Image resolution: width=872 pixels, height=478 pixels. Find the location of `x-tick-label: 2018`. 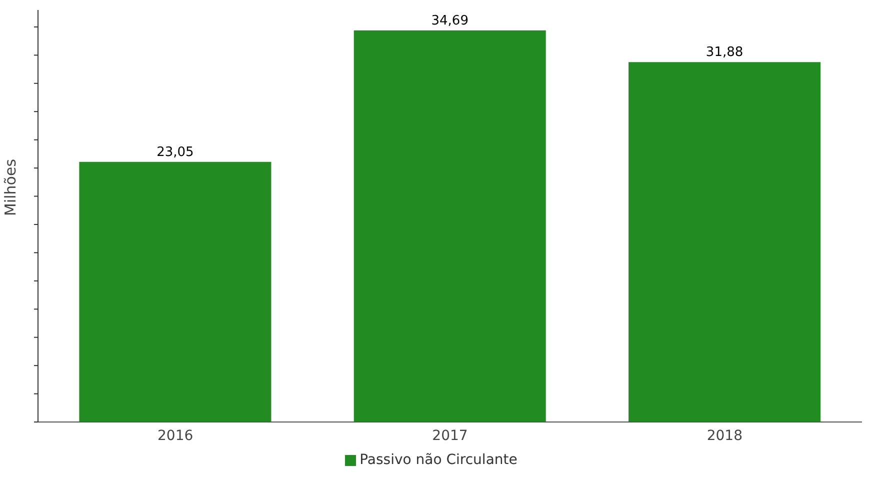

x-tick-label: 2018 is located at coordinates (724, 436).